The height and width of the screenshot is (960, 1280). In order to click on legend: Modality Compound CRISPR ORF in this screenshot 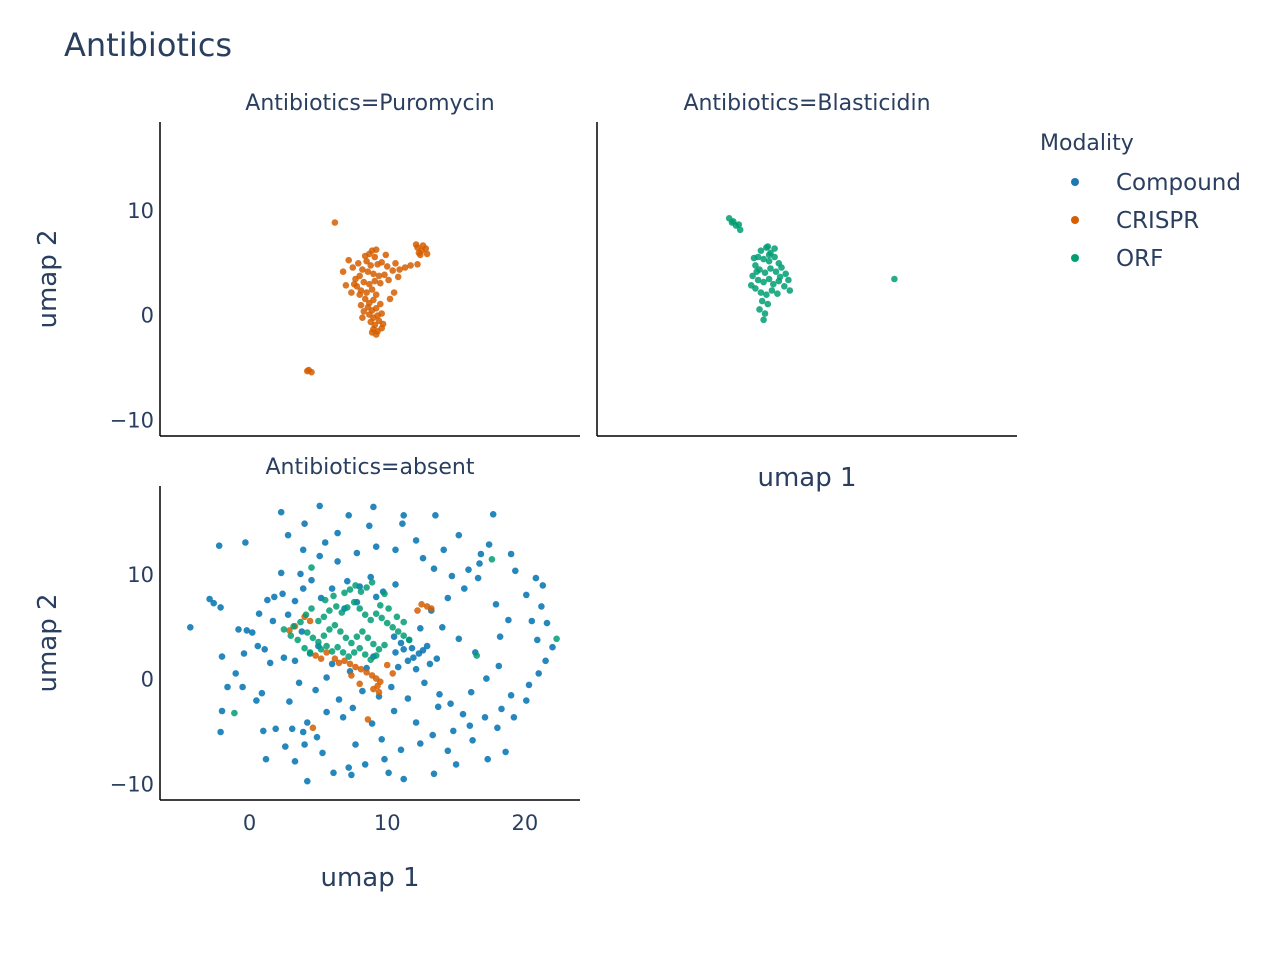, I will do `click(1140, 201)`.